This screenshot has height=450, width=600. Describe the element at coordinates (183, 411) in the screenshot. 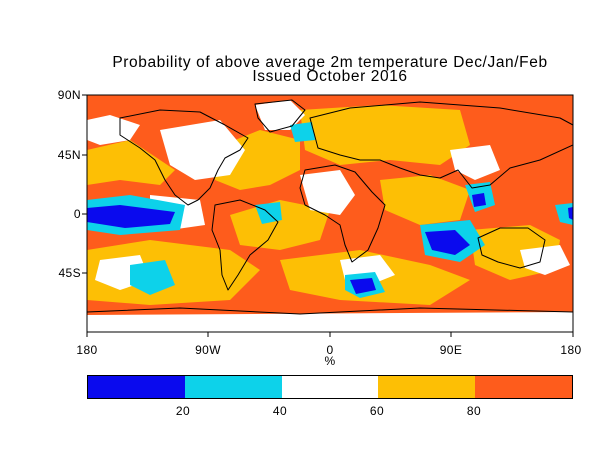

I see `legend-tick-20: 20` at that location.